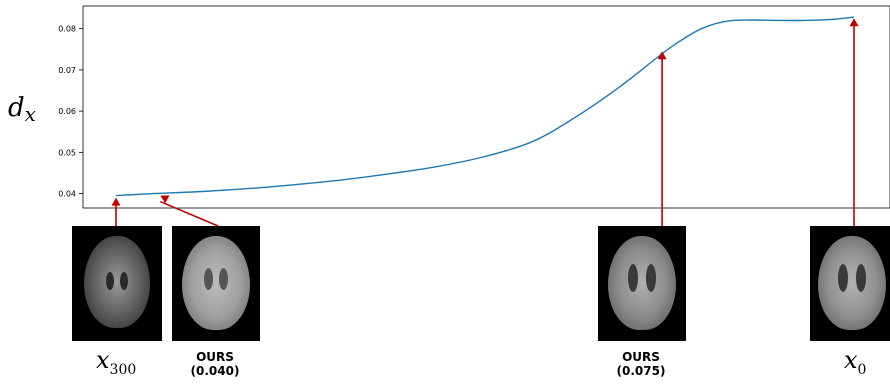  Describe the element at coordinates (67, 111) in the screenshot. I see `y-tick-label: 0.06` at that location.